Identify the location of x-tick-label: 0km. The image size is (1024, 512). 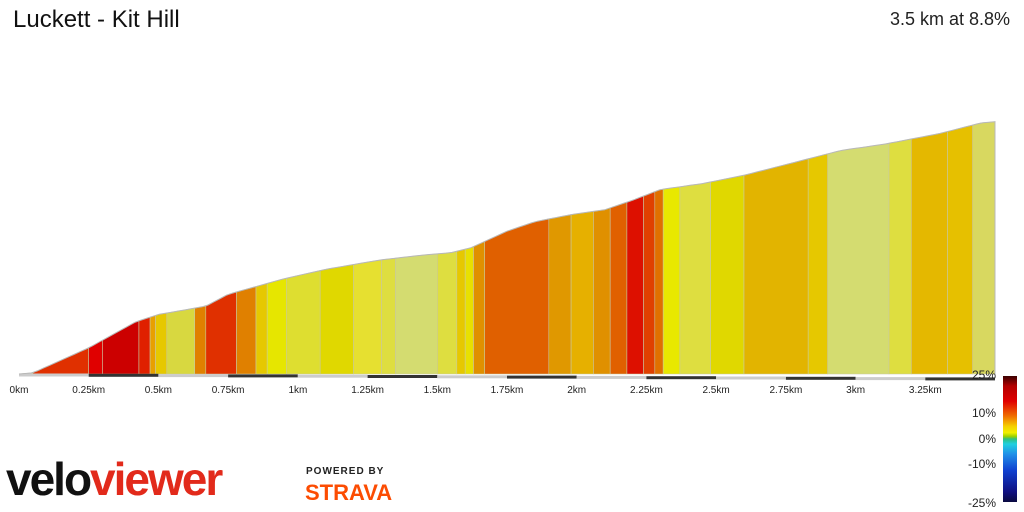
(19, 390).